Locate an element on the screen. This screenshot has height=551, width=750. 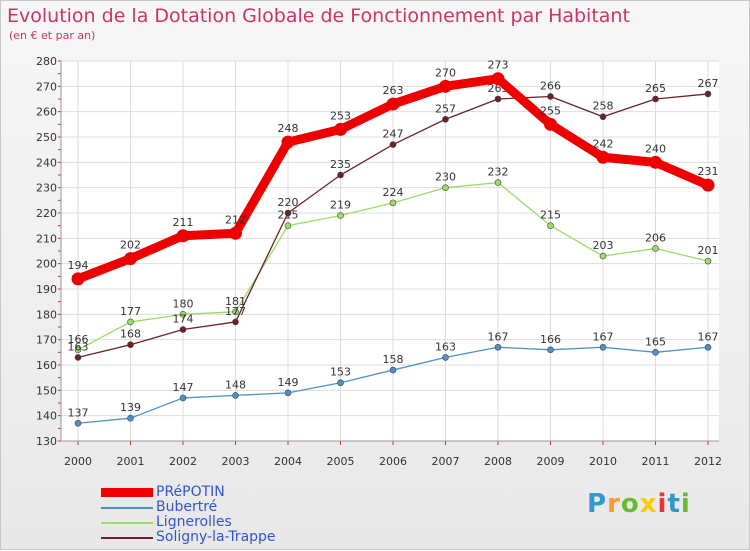
y-tick-label: 180 is located at coordinates (46, 314).